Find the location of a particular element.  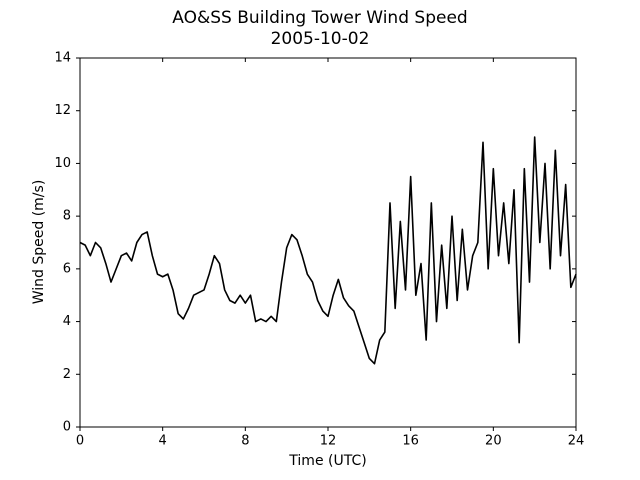

y-tick-label: 12 is located at coordinates (62, 110).